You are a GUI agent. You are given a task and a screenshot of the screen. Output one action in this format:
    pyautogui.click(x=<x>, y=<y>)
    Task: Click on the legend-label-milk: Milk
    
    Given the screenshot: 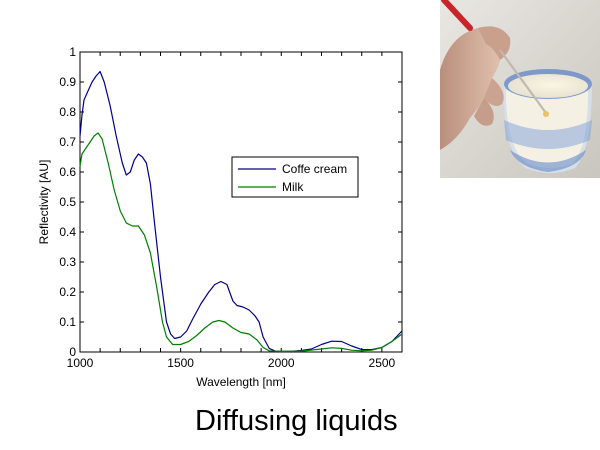 What is the action you would take?
    pyautogui.click(x=293, y=187)
    